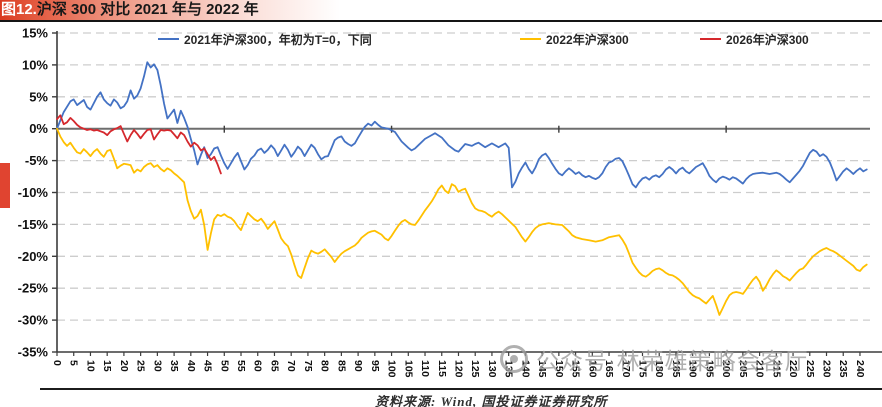 The width and height of the screenshot is (882, 407). Describe the element at coordinates (461, 389) in the screenshot. I see `bottom-divider` at that location.